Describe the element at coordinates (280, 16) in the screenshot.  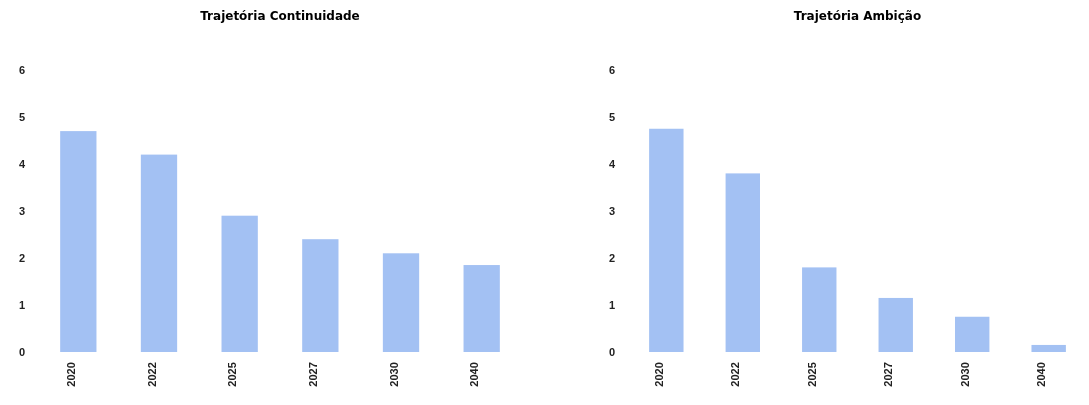
I see `chart-title: Trajetória Continuidade` at that location.